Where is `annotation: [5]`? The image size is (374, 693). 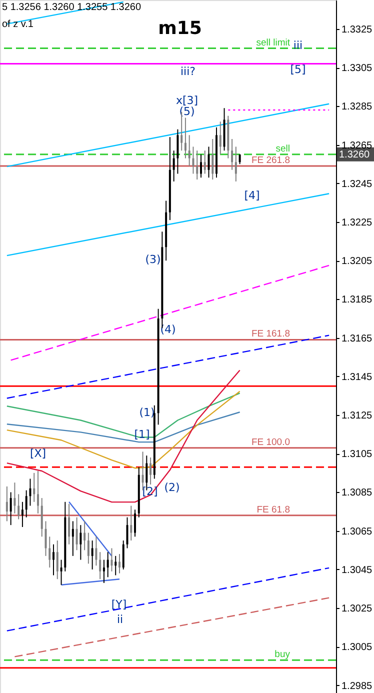
annotation: [5] is located at coordinates (298, 69).